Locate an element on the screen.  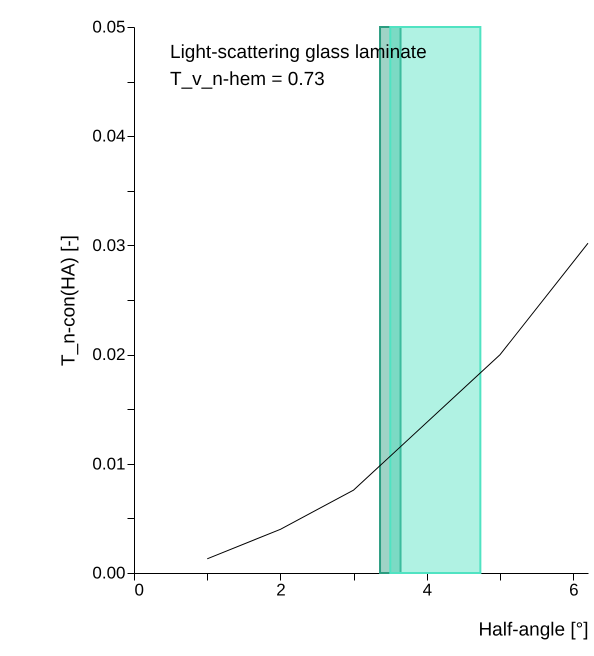
x-tick-label: 6 is located at coordinates (574, 590).